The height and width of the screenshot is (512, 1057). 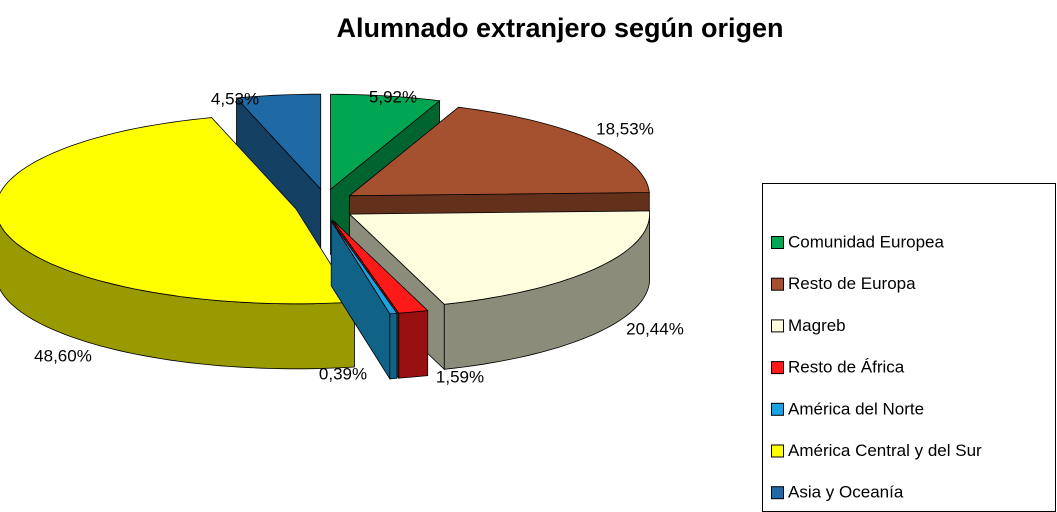 I want to click on data-label: 4,53%, so click(x=235, y=98).